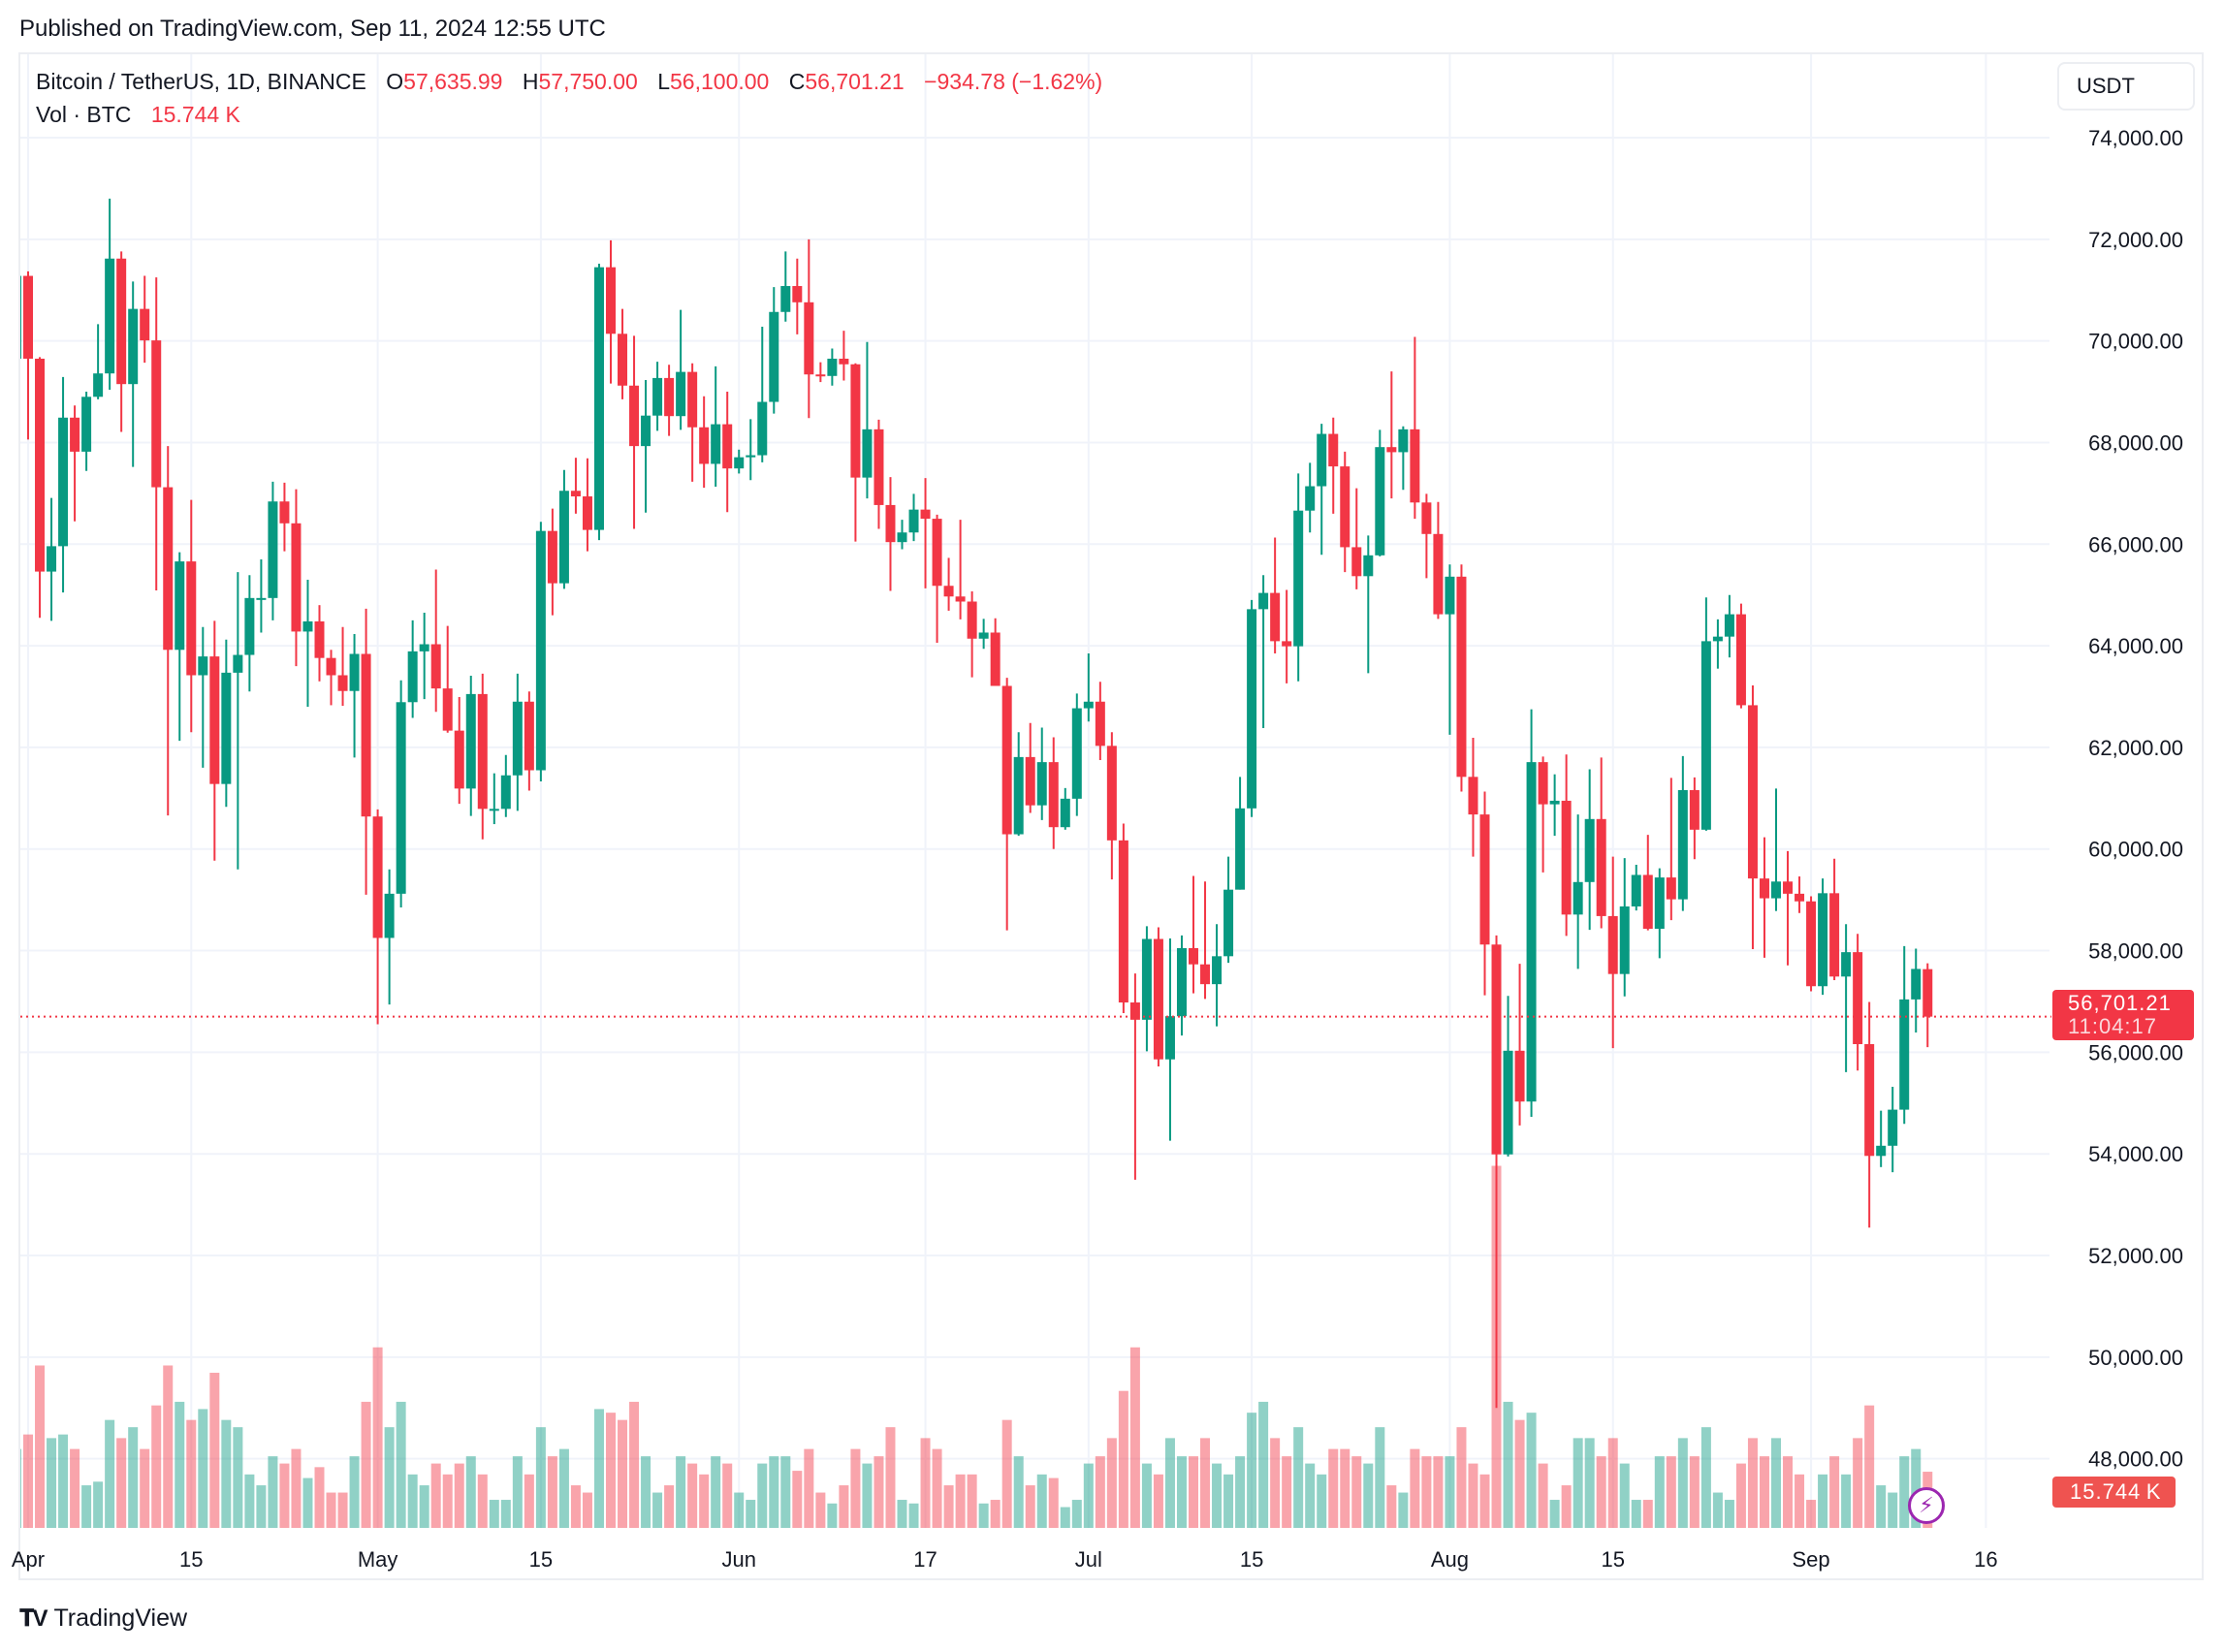 The image size is (2224, 1652). I want to click on tradingview-logo-icon: 𝐓V, so click(33, 1618).